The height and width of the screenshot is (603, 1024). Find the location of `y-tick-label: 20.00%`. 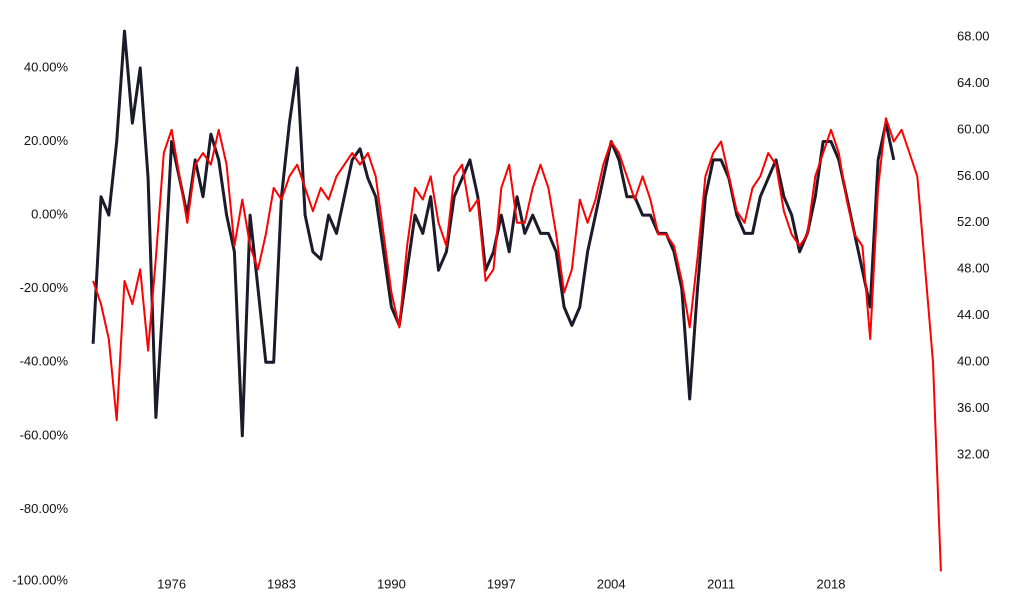

y-tick-label: 20.00% is located at coordinates (46, 140).